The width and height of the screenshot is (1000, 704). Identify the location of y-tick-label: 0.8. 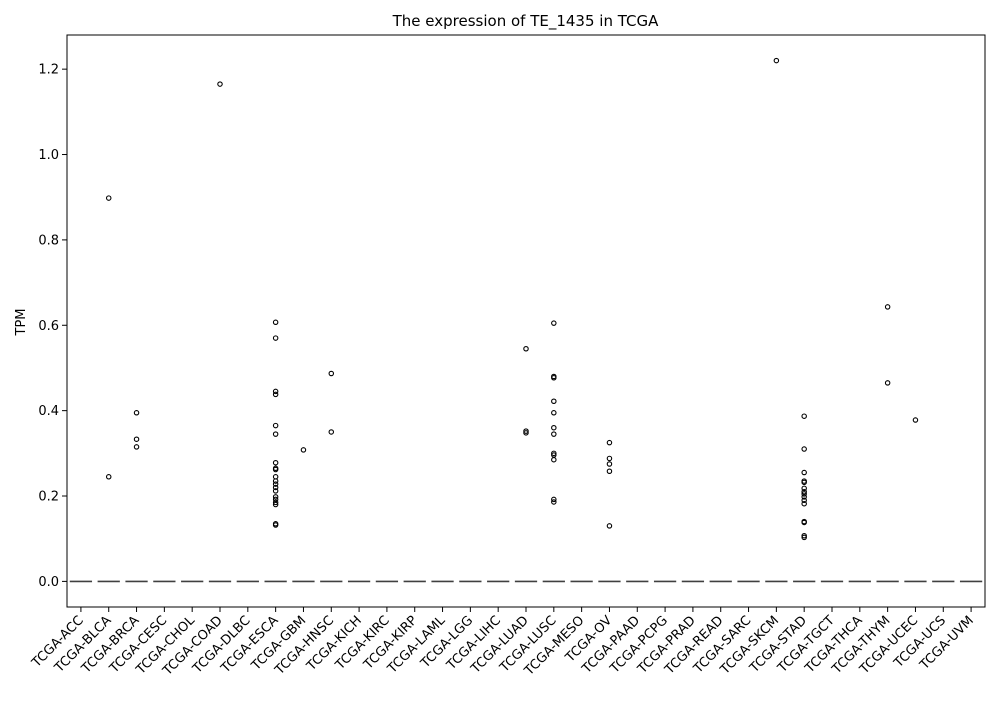
(48, 240).